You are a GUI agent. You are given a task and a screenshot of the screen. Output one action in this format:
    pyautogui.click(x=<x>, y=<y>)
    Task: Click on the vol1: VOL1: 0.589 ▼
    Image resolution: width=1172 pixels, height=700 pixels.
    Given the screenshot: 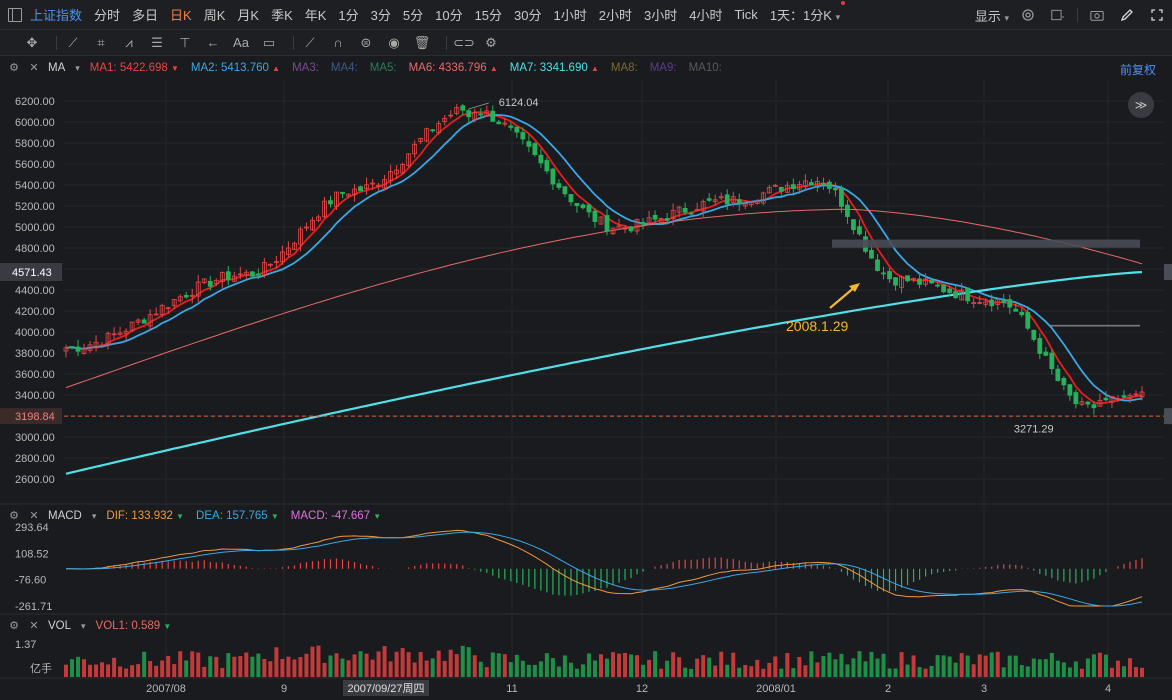 What is the action you would take?
    pyautogui.click(x=134, y=626)
    